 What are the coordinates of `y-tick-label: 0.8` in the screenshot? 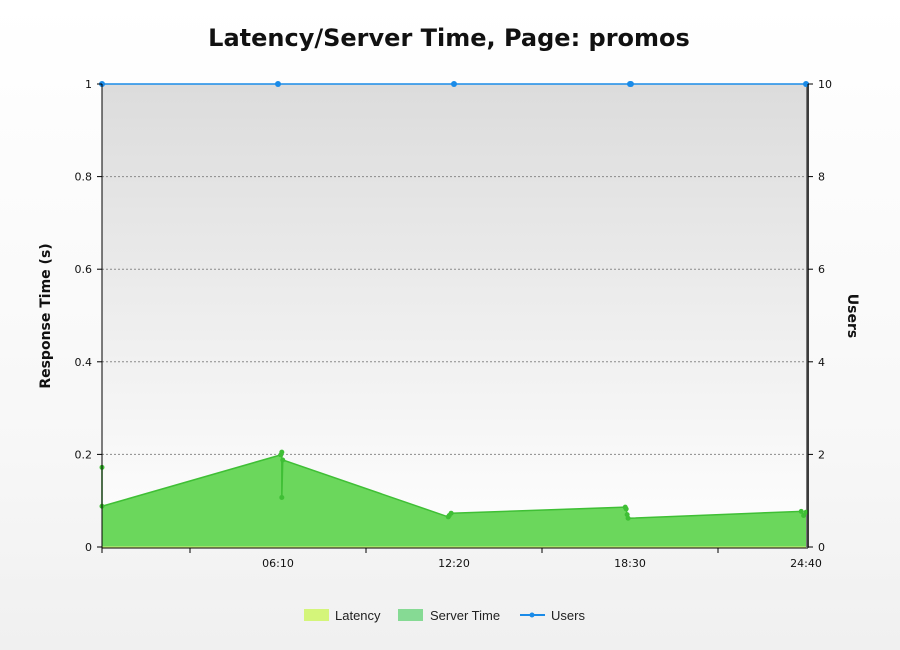 It's located at (84, 177).